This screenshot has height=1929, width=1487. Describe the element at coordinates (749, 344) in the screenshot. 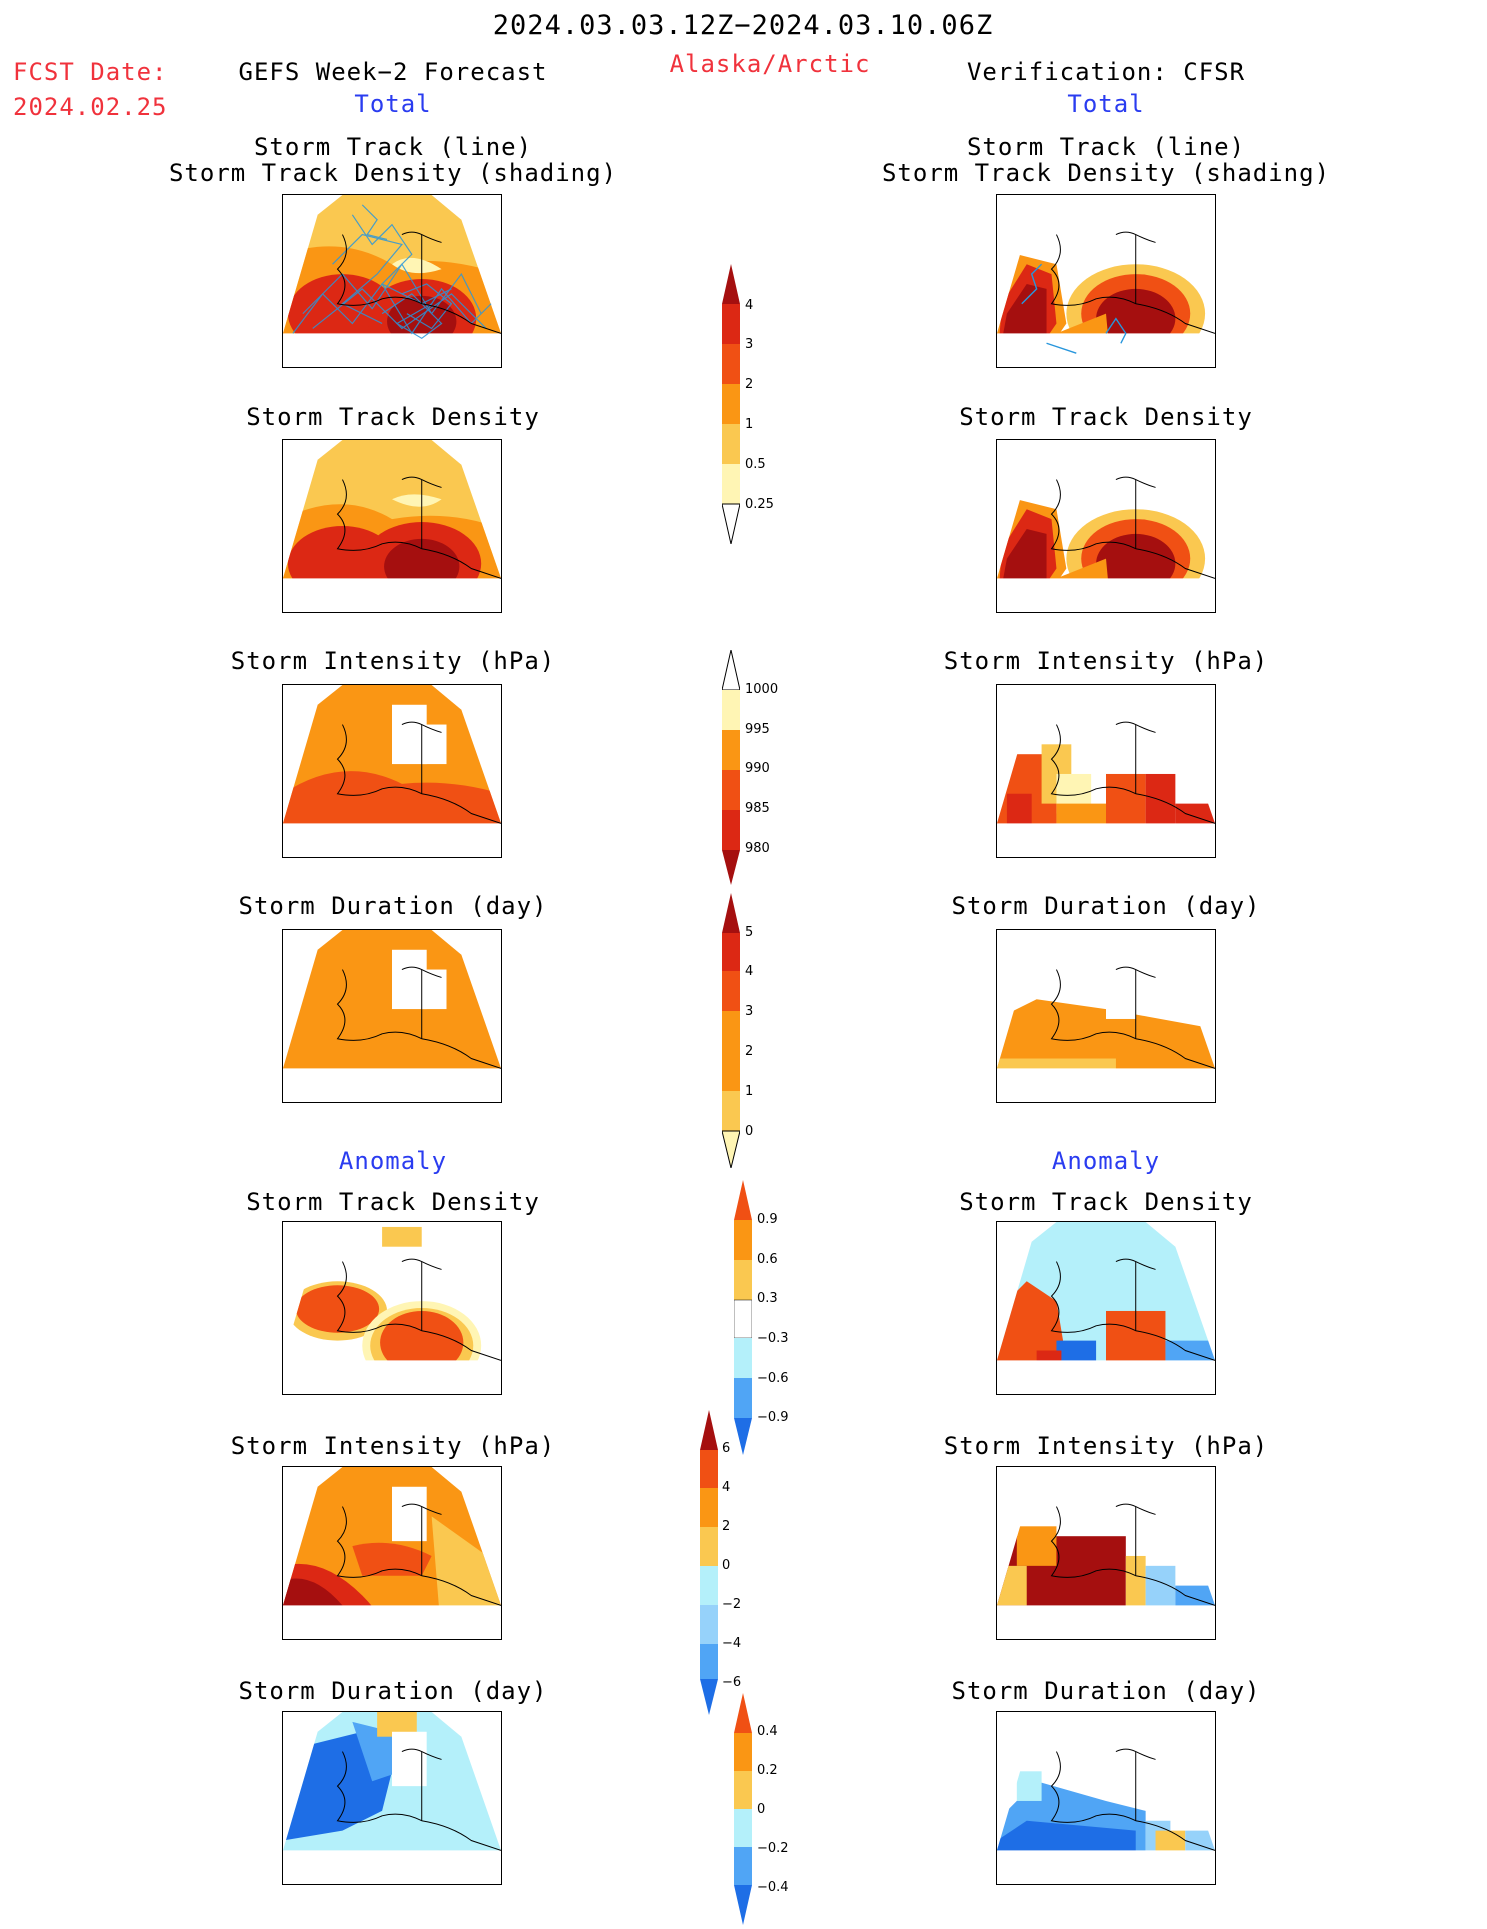

I see `density-tick-3: 3` at that location.